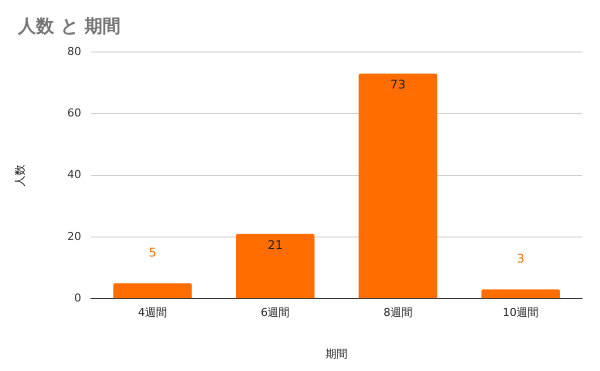 This screenshot has height=371, width=600. What do you see at coordinates (520, 313) in the screenshot?
I see `x-tick-label: 10週間` at bounding box center [520, 313].